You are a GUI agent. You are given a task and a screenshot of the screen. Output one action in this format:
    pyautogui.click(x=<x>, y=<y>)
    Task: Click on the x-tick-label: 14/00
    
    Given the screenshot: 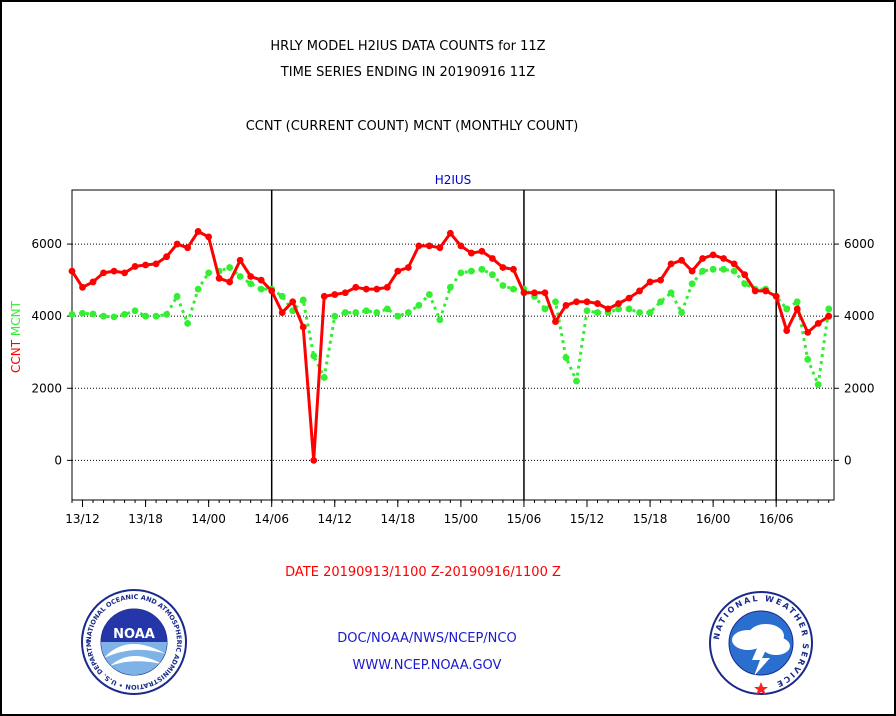 What is the action you would take?
    pyautogui.click(x=208, y=519)
    